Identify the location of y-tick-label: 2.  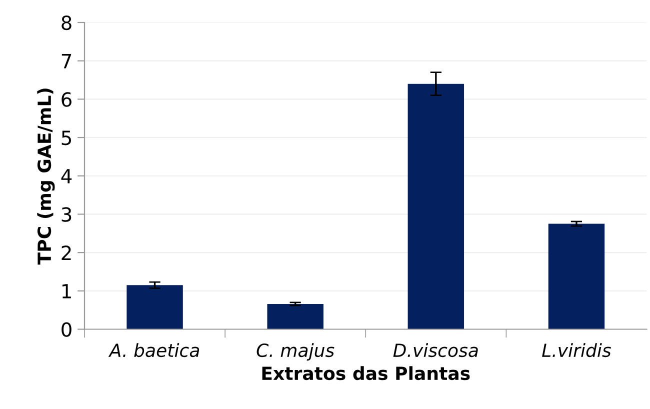
(66, 253).